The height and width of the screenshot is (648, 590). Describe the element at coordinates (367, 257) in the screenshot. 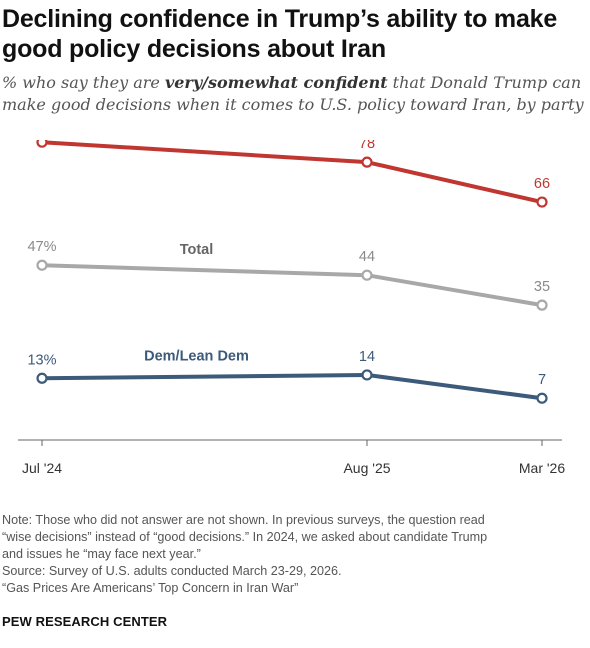

I see `data-label: 44` at that location.